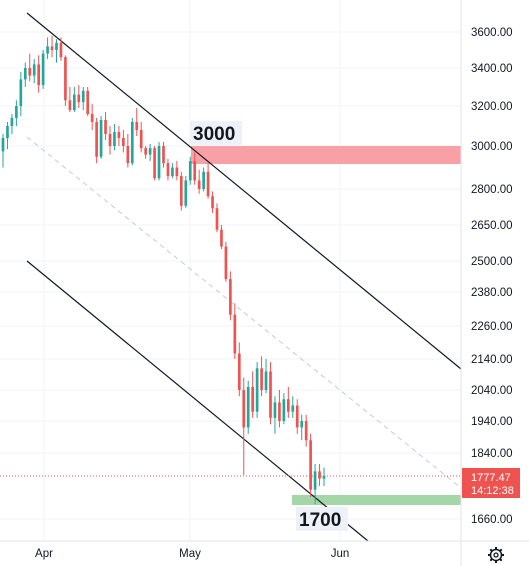  I want to click on gear-icon, so click(496, 555).